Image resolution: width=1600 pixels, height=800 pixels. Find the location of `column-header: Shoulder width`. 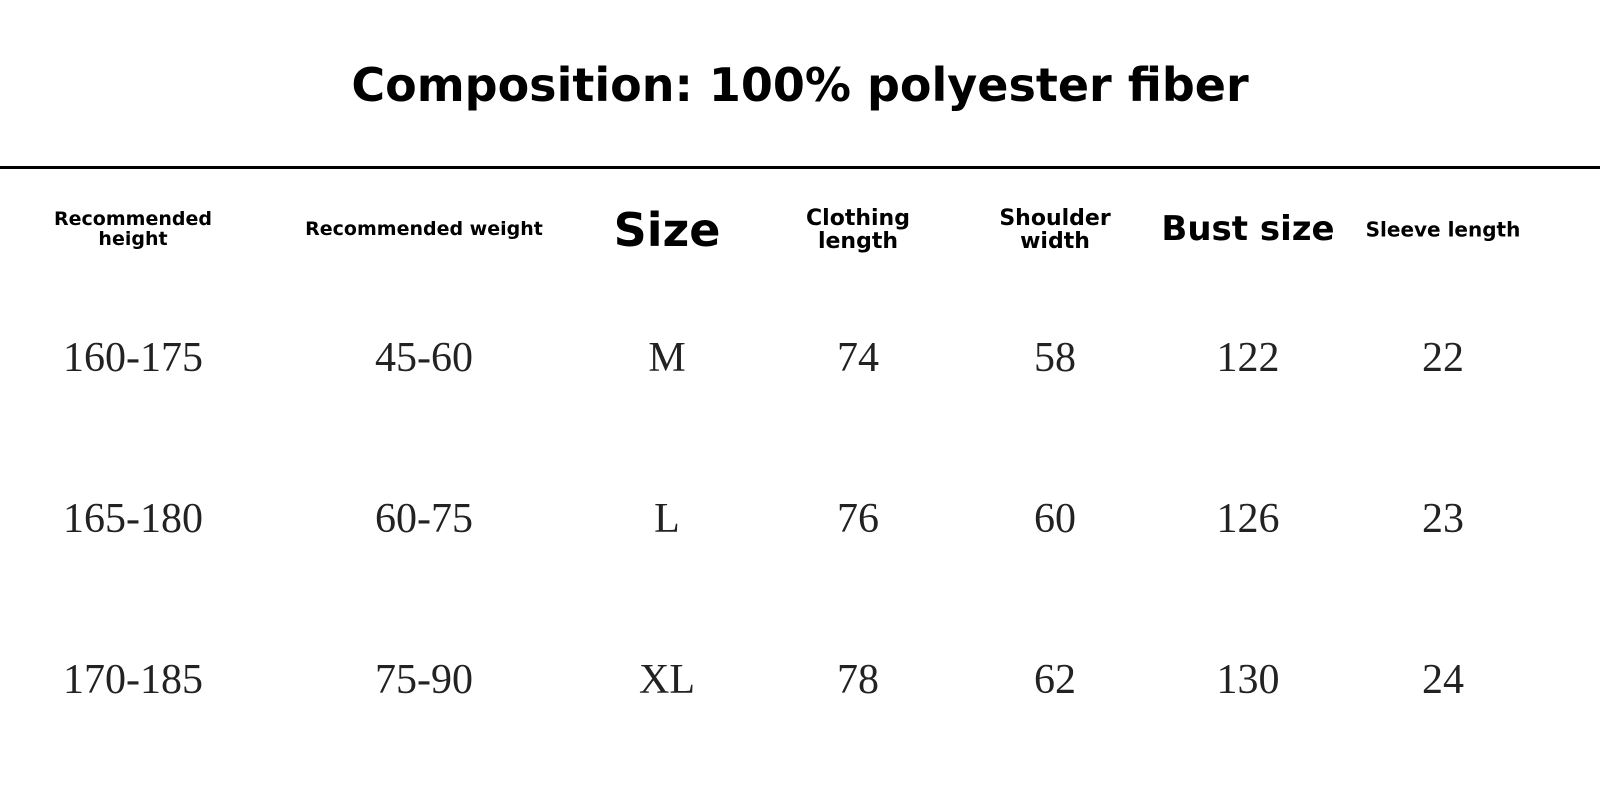

column-header: Shoulder width is located at coordinates (1055, 229).